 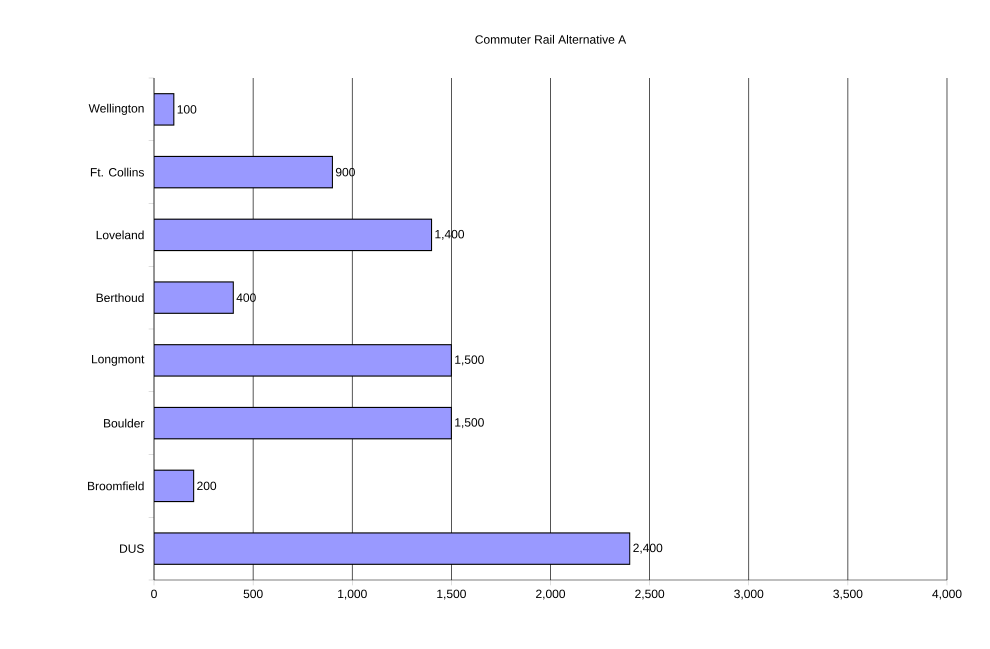 What do you see at coordinates (551, 595) in the screenshot?
I see `x-tick-label: 2,000` at bounding box center [551, 595].